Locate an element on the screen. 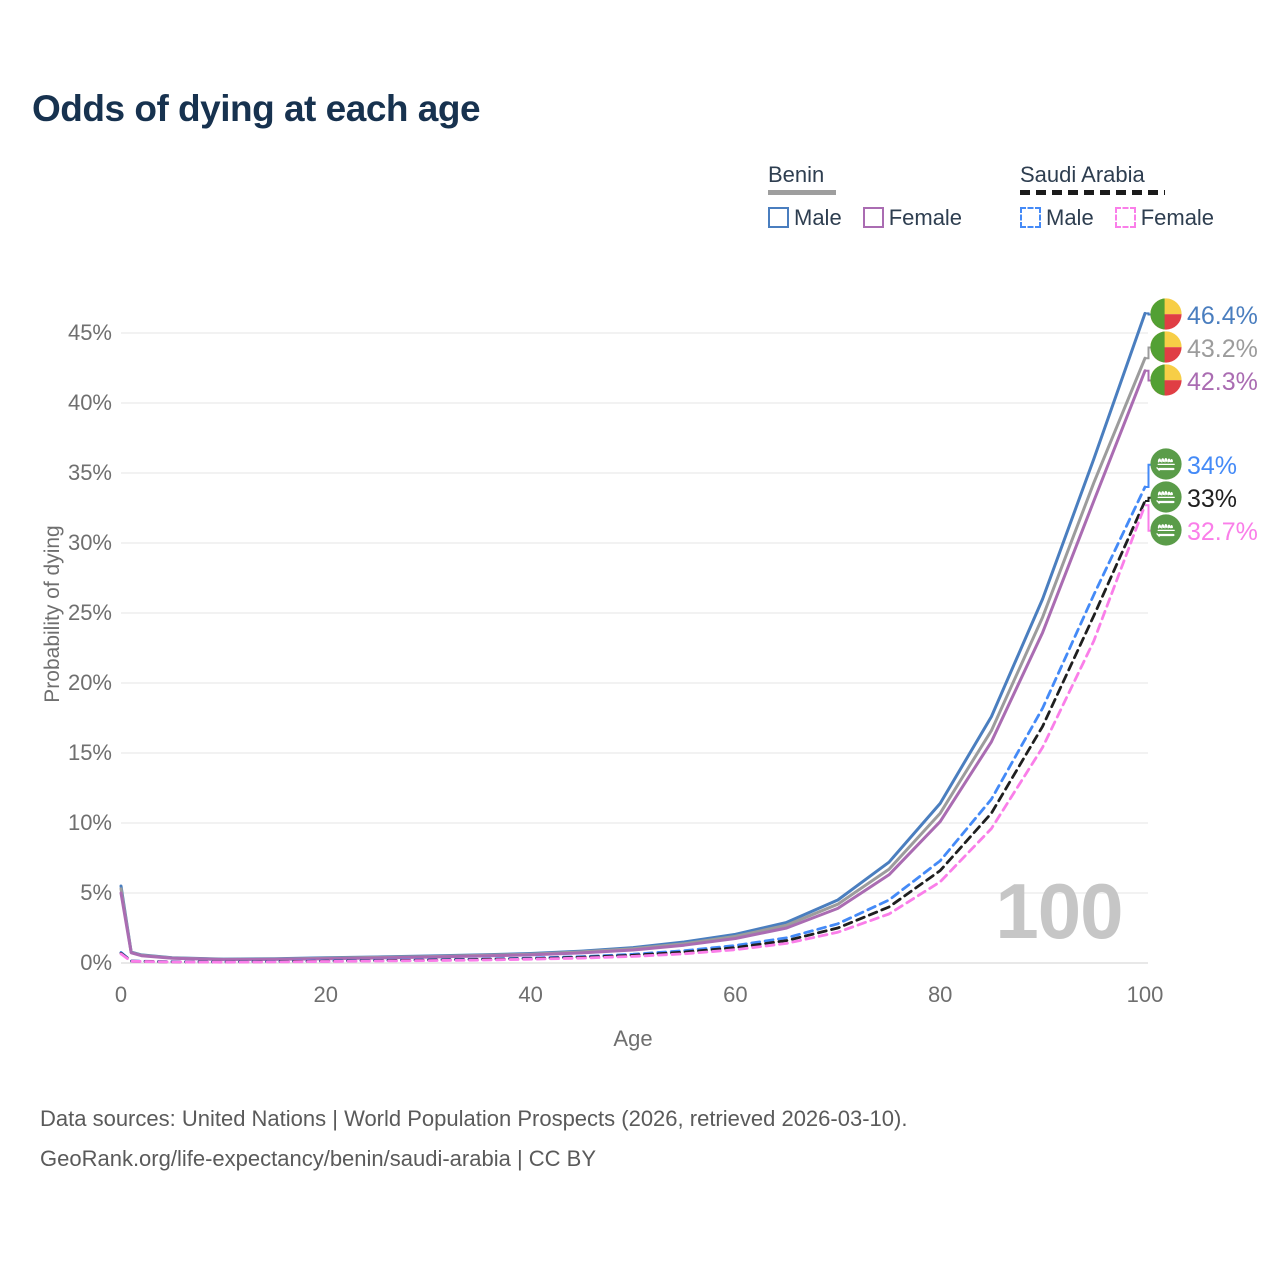 The height and width of the screenshot is (1280, 1280). end-label-value: 32.7% is located at coordinates (1222, 532).